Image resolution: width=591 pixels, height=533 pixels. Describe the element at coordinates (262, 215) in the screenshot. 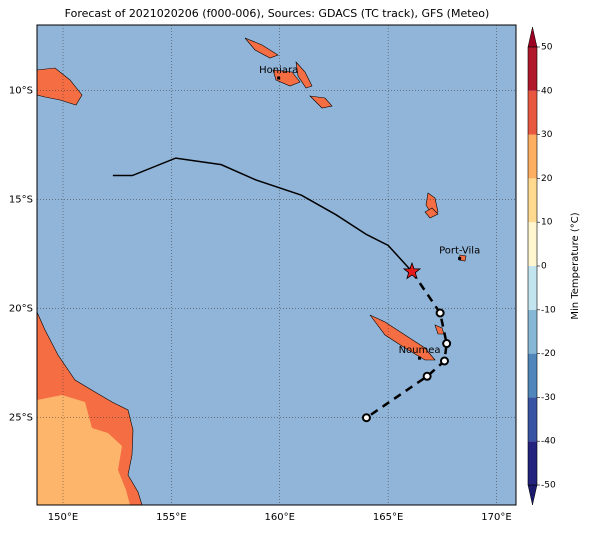

I see `track-past` at that location.